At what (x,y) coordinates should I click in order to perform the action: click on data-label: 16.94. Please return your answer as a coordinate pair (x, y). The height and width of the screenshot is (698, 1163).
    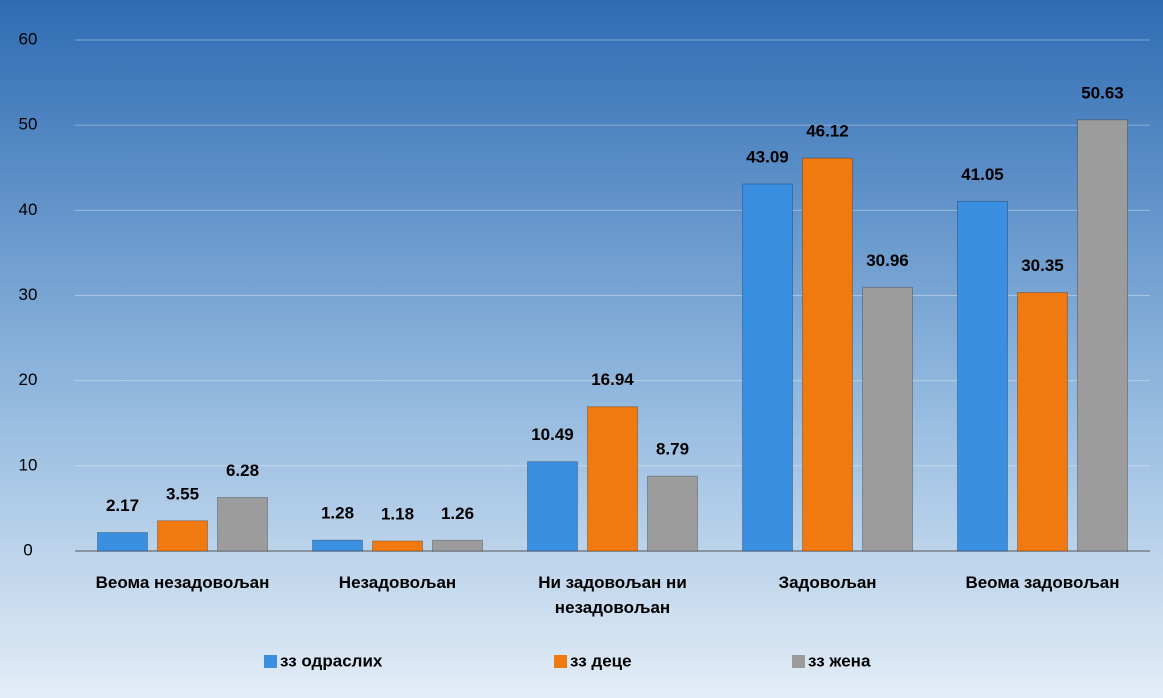
    Looking at the image, I should click on (612, 379).